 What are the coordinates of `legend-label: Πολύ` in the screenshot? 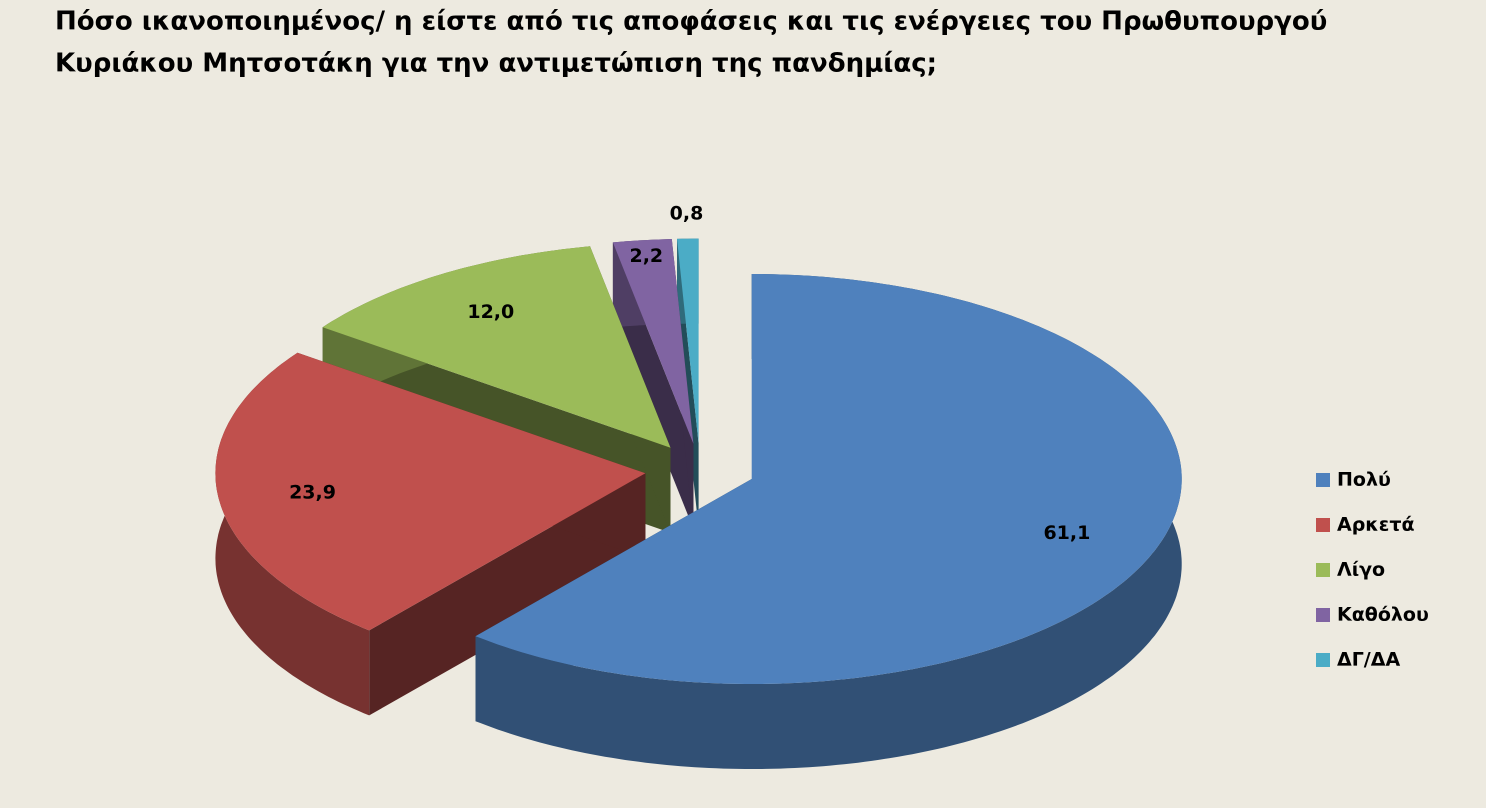 It's located at (1364, 480).